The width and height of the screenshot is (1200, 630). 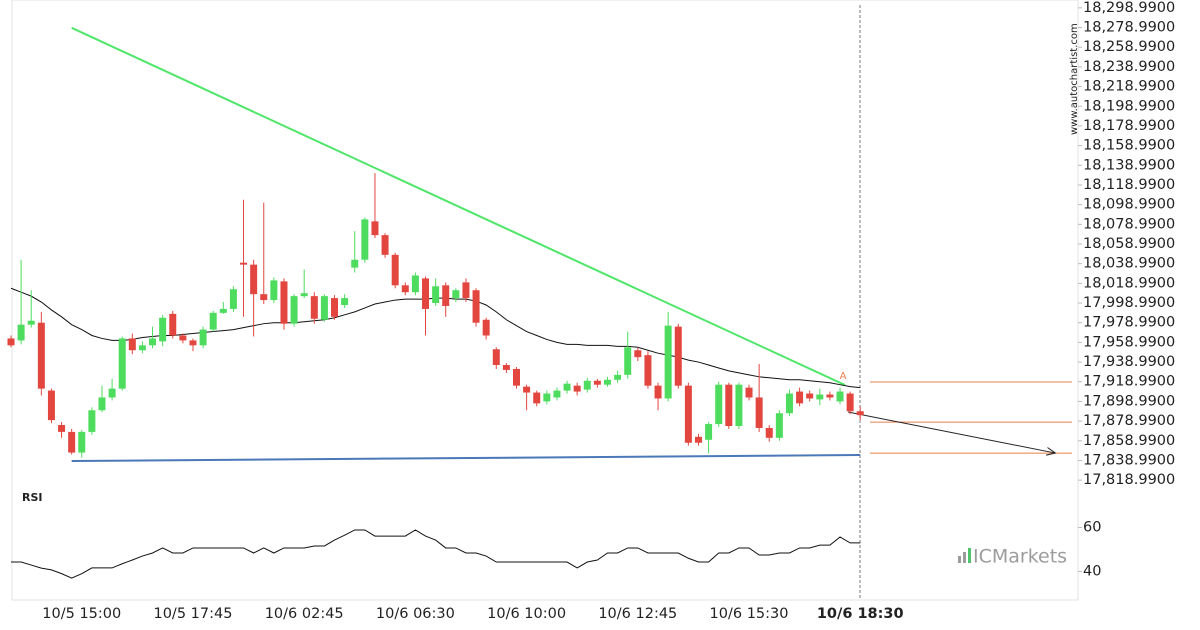 I want to click on y-tick-label: 18,258.9900, so click(x=1129, y=47).